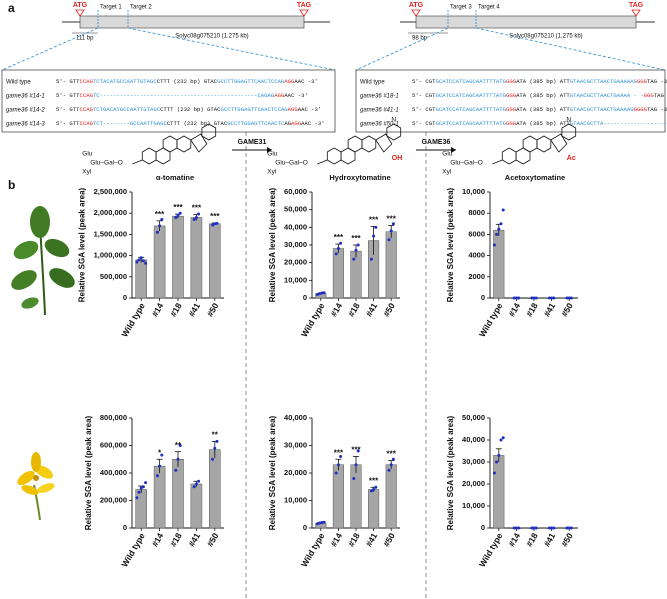  What do you see at coordinates (127, 109) in the screenshot?
I see `sequence-segment: TCTGACATGCCAATTGTAGC` at bounding box center [127, 109].